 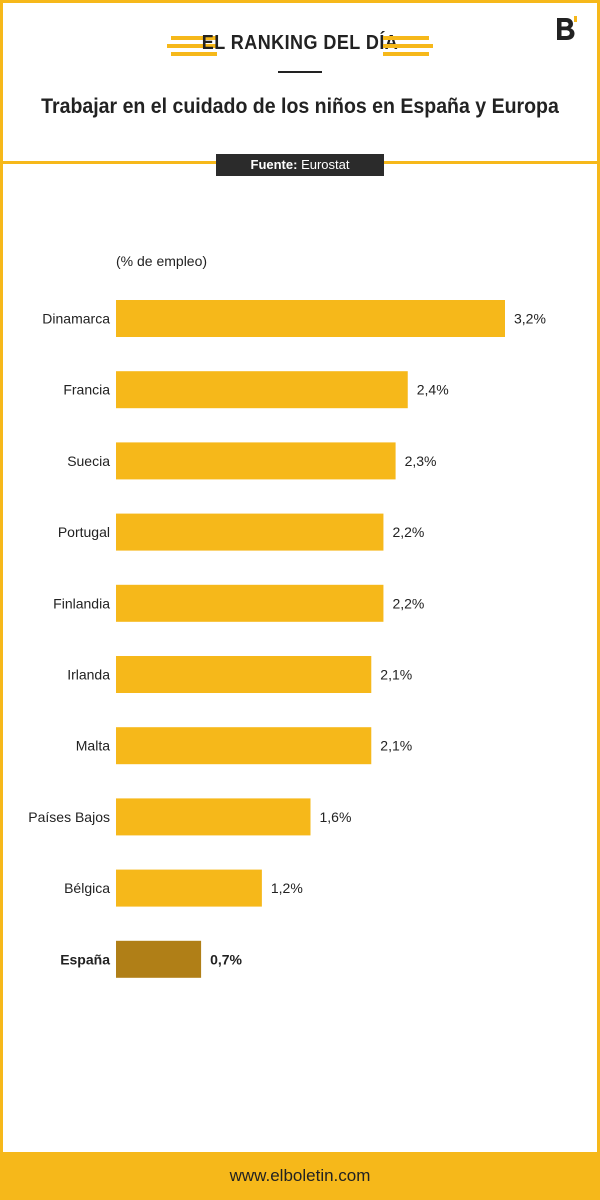 What do you see at coordinates (421, 461) in the screenshot?
I see `value-label: 2,3%` at bounding box center [421, 461].